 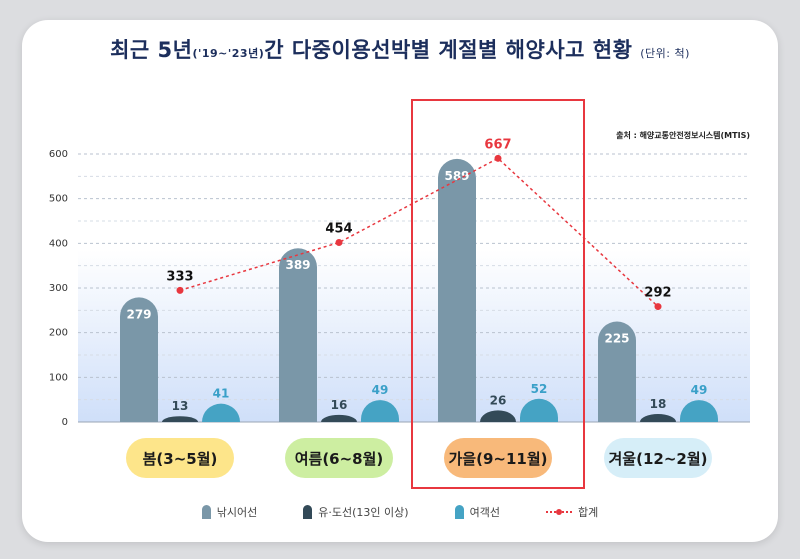 I want to click on title-period: ('19~'23년), so click(x=228, y=53).